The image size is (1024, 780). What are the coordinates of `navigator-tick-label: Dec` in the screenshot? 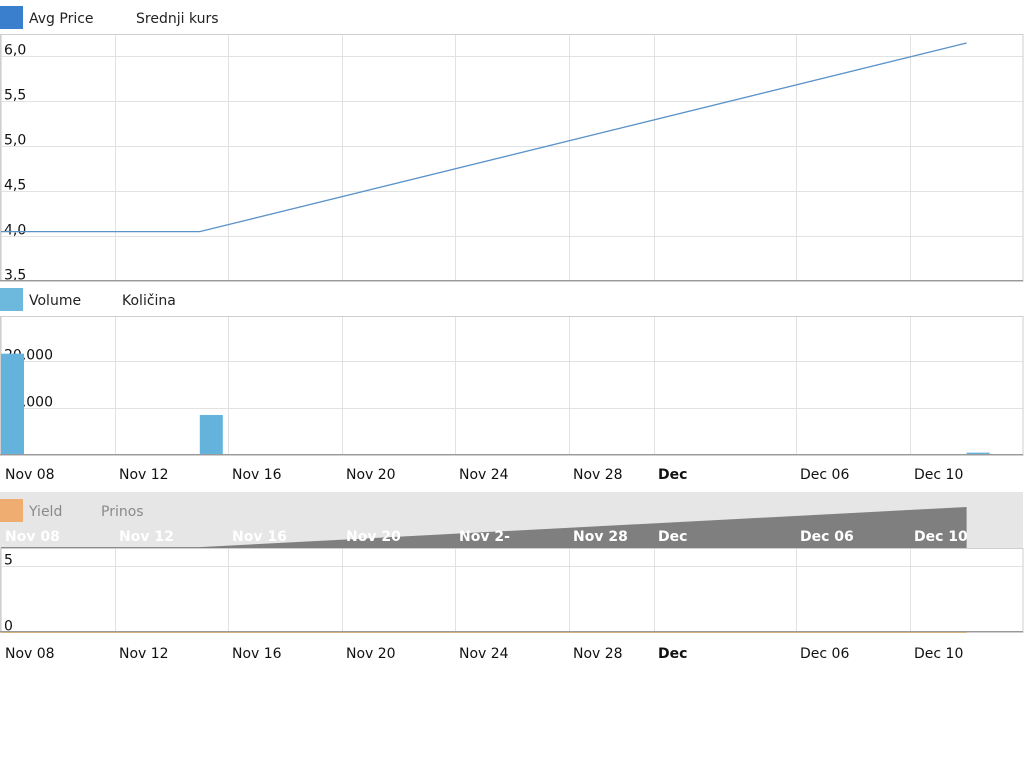 It's located at (672, 537).